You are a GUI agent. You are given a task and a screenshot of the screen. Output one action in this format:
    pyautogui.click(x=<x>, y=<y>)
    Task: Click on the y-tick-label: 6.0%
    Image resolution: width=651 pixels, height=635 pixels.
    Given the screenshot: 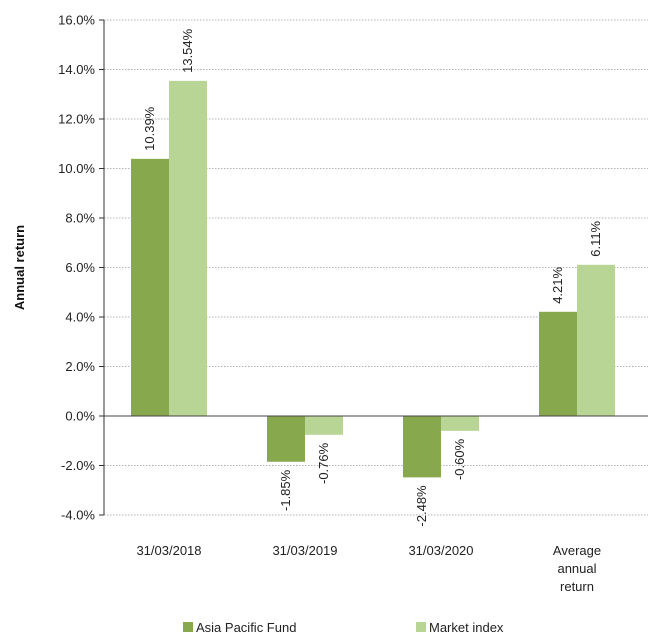 What is the action you would take?
    pyautogui.click(x=80, y=267)
    